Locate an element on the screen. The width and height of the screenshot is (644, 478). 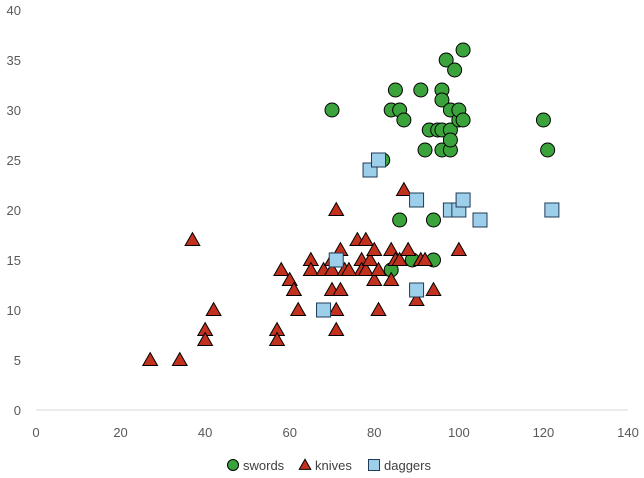
x-tick-label: 60 is located at coordinates (289, 432).